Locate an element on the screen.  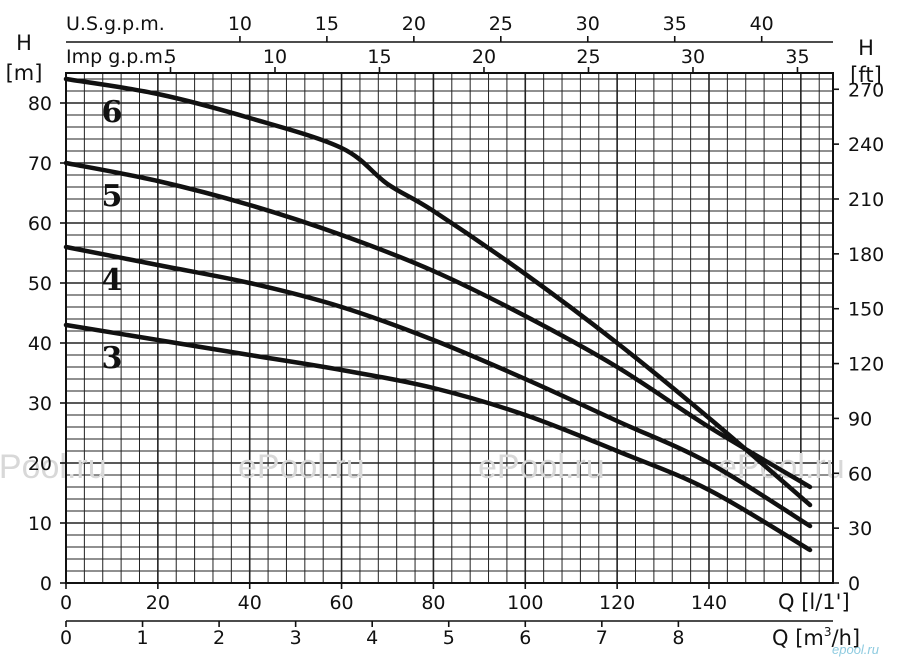
left-axis-title-h: H is located at coordinates (24, 43).